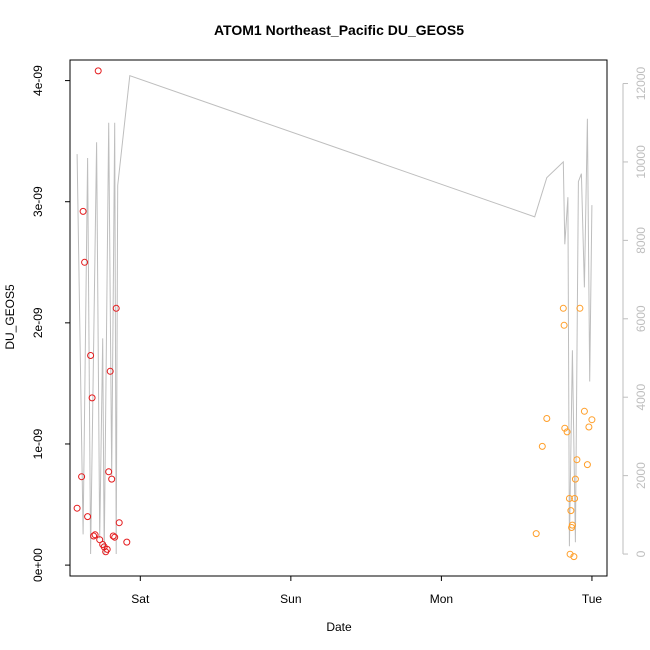 The image size is (650, 650). I want to click on y-axis-label: DU_GEOS5, so click(10, 317).